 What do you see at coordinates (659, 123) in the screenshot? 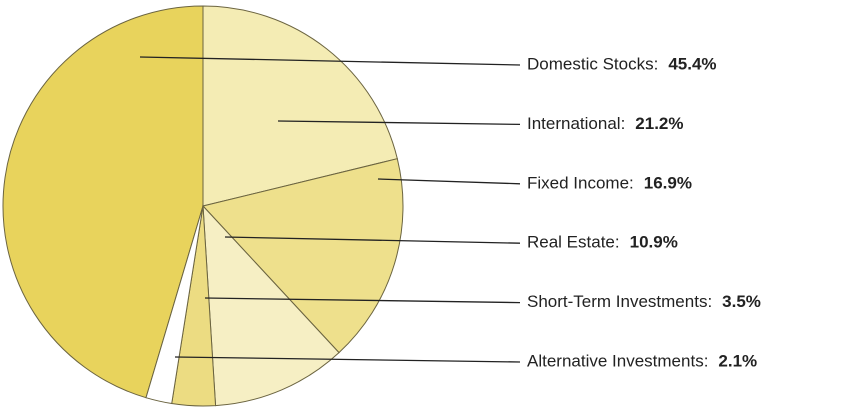
I see `value-label: 21.2%` at bounding box center [659, 123].